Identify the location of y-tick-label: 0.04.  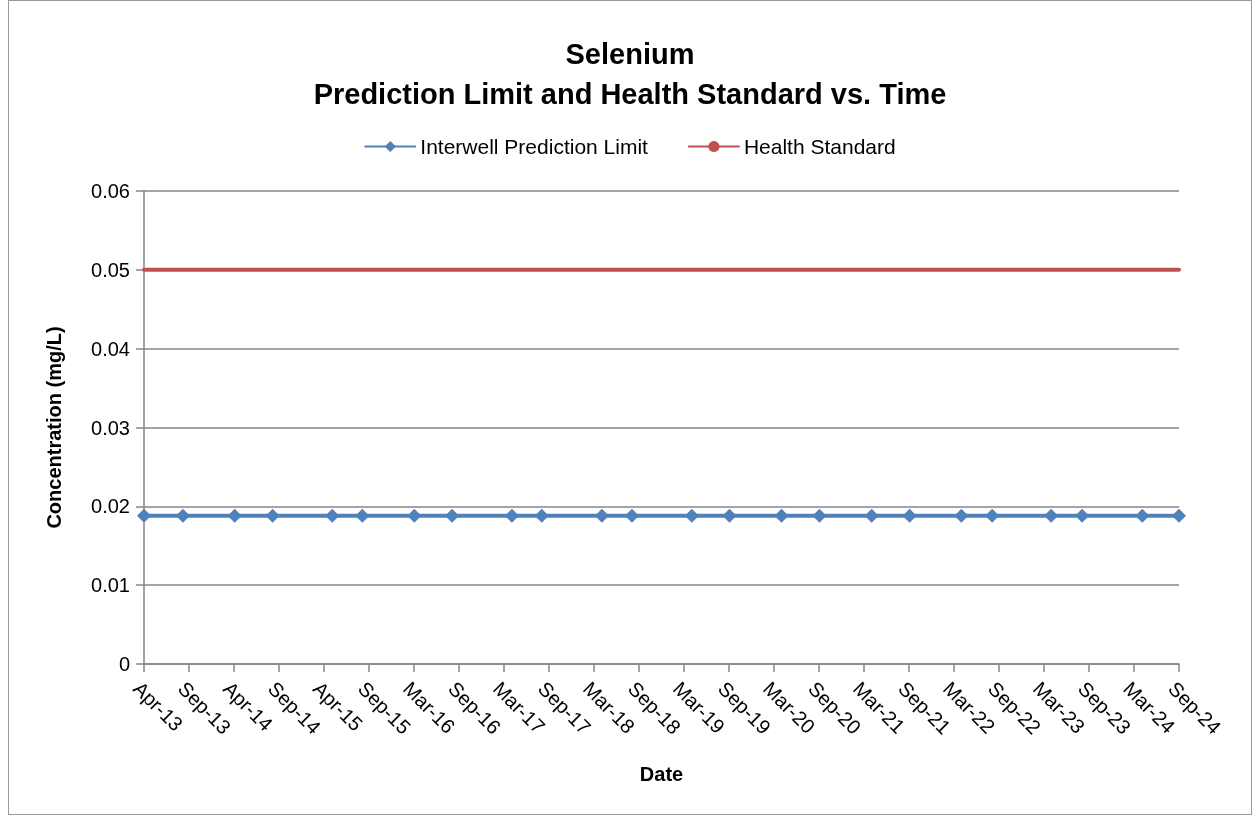
(110, 348).